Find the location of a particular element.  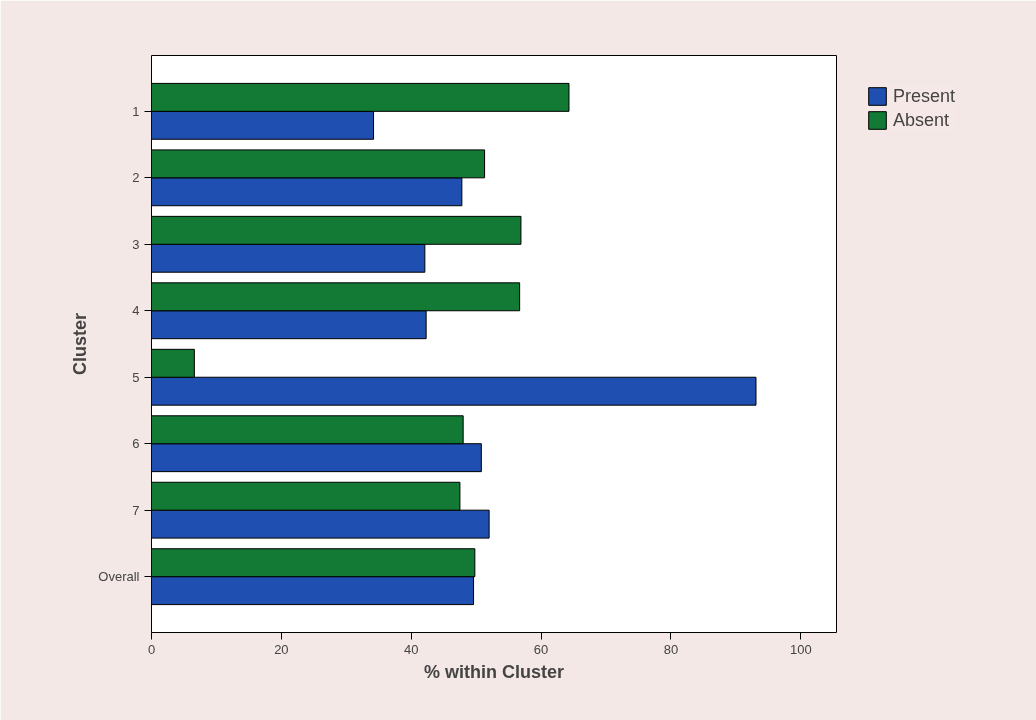

y-tick-label: 2 is located at coordinates (136, 178).